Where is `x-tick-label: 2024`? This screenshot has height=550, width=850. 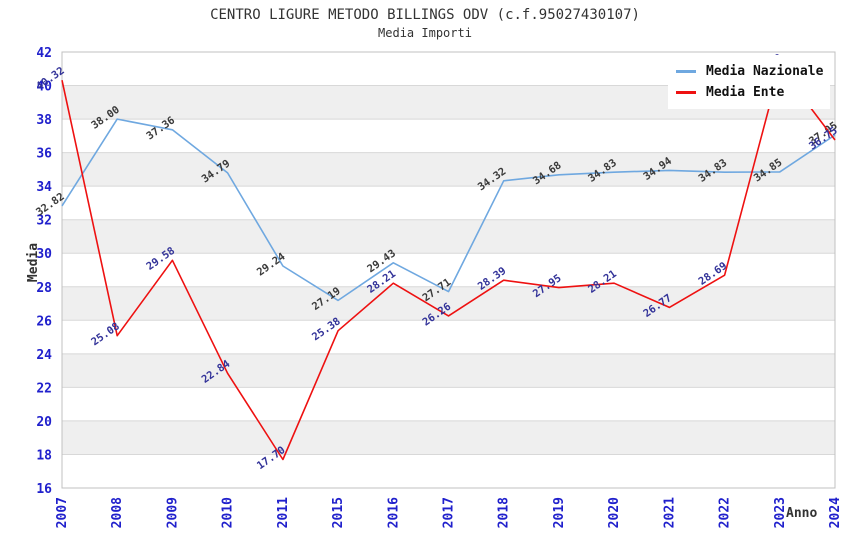
x-tick-label: 2024 is located at coordinates (835, 512).